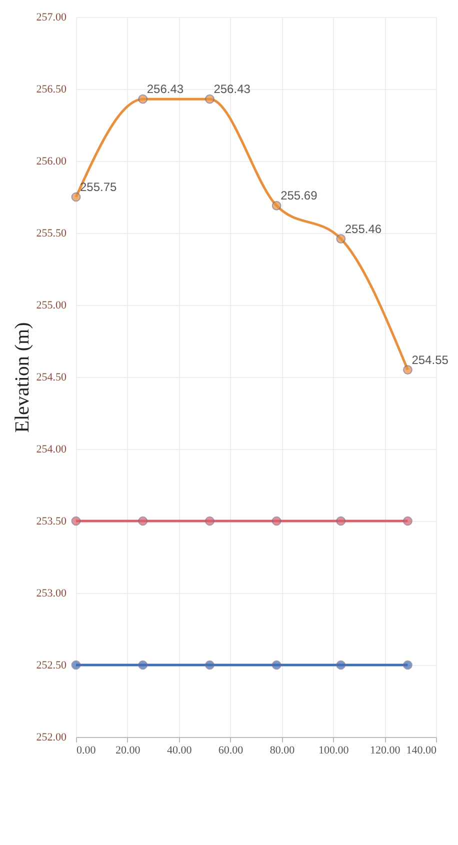 This screenshot has width=458, height=845. What do you see at coordinates (51, 162) in the screenshot?
I see `y-tick-label: 256.00` at bounding box center [51, 162].